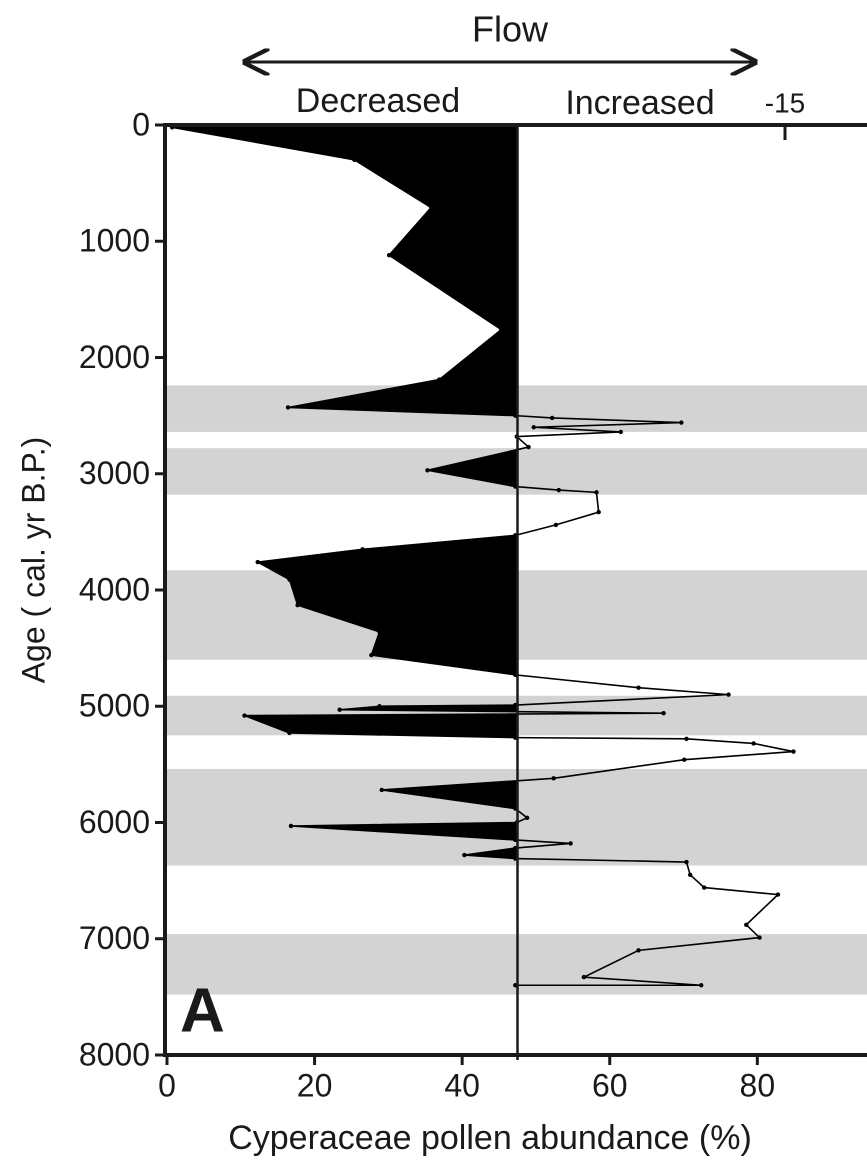 This screenshot has height=1169, width=867. Describe the element at coordinates (114, 473) in the screenshot. I see `y-tick-label: 3000` at that location.